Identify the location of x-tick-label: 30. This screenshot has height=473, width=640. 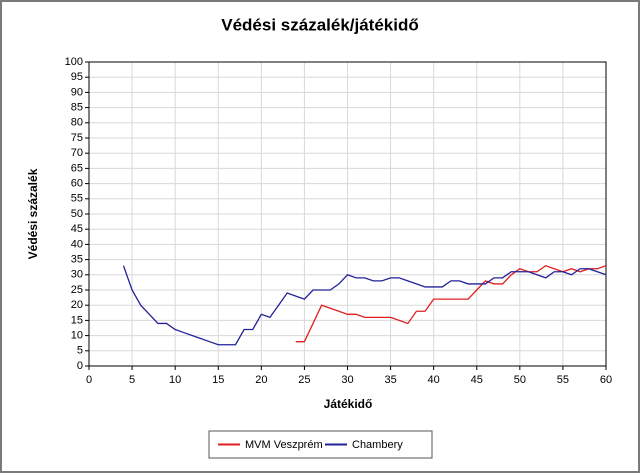
(347, 380).